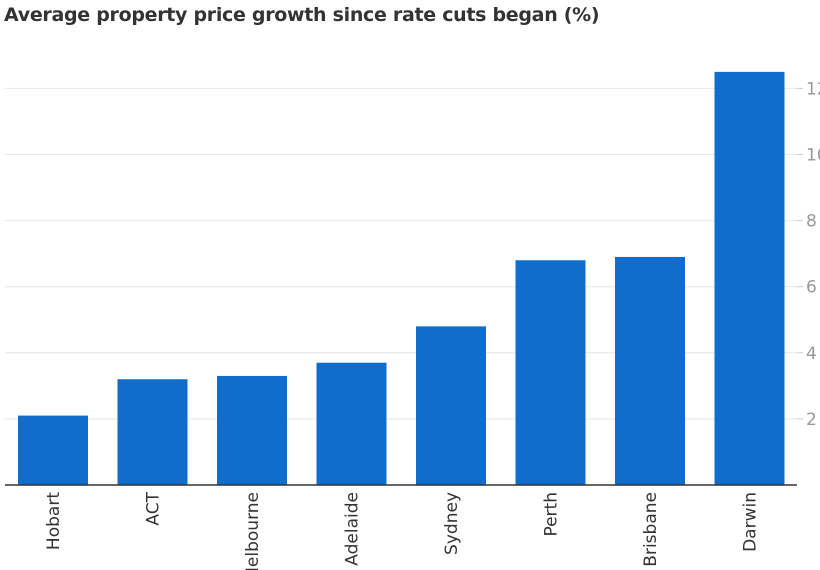  I want to click on x-tick-label: Perth, so click(552, 514).